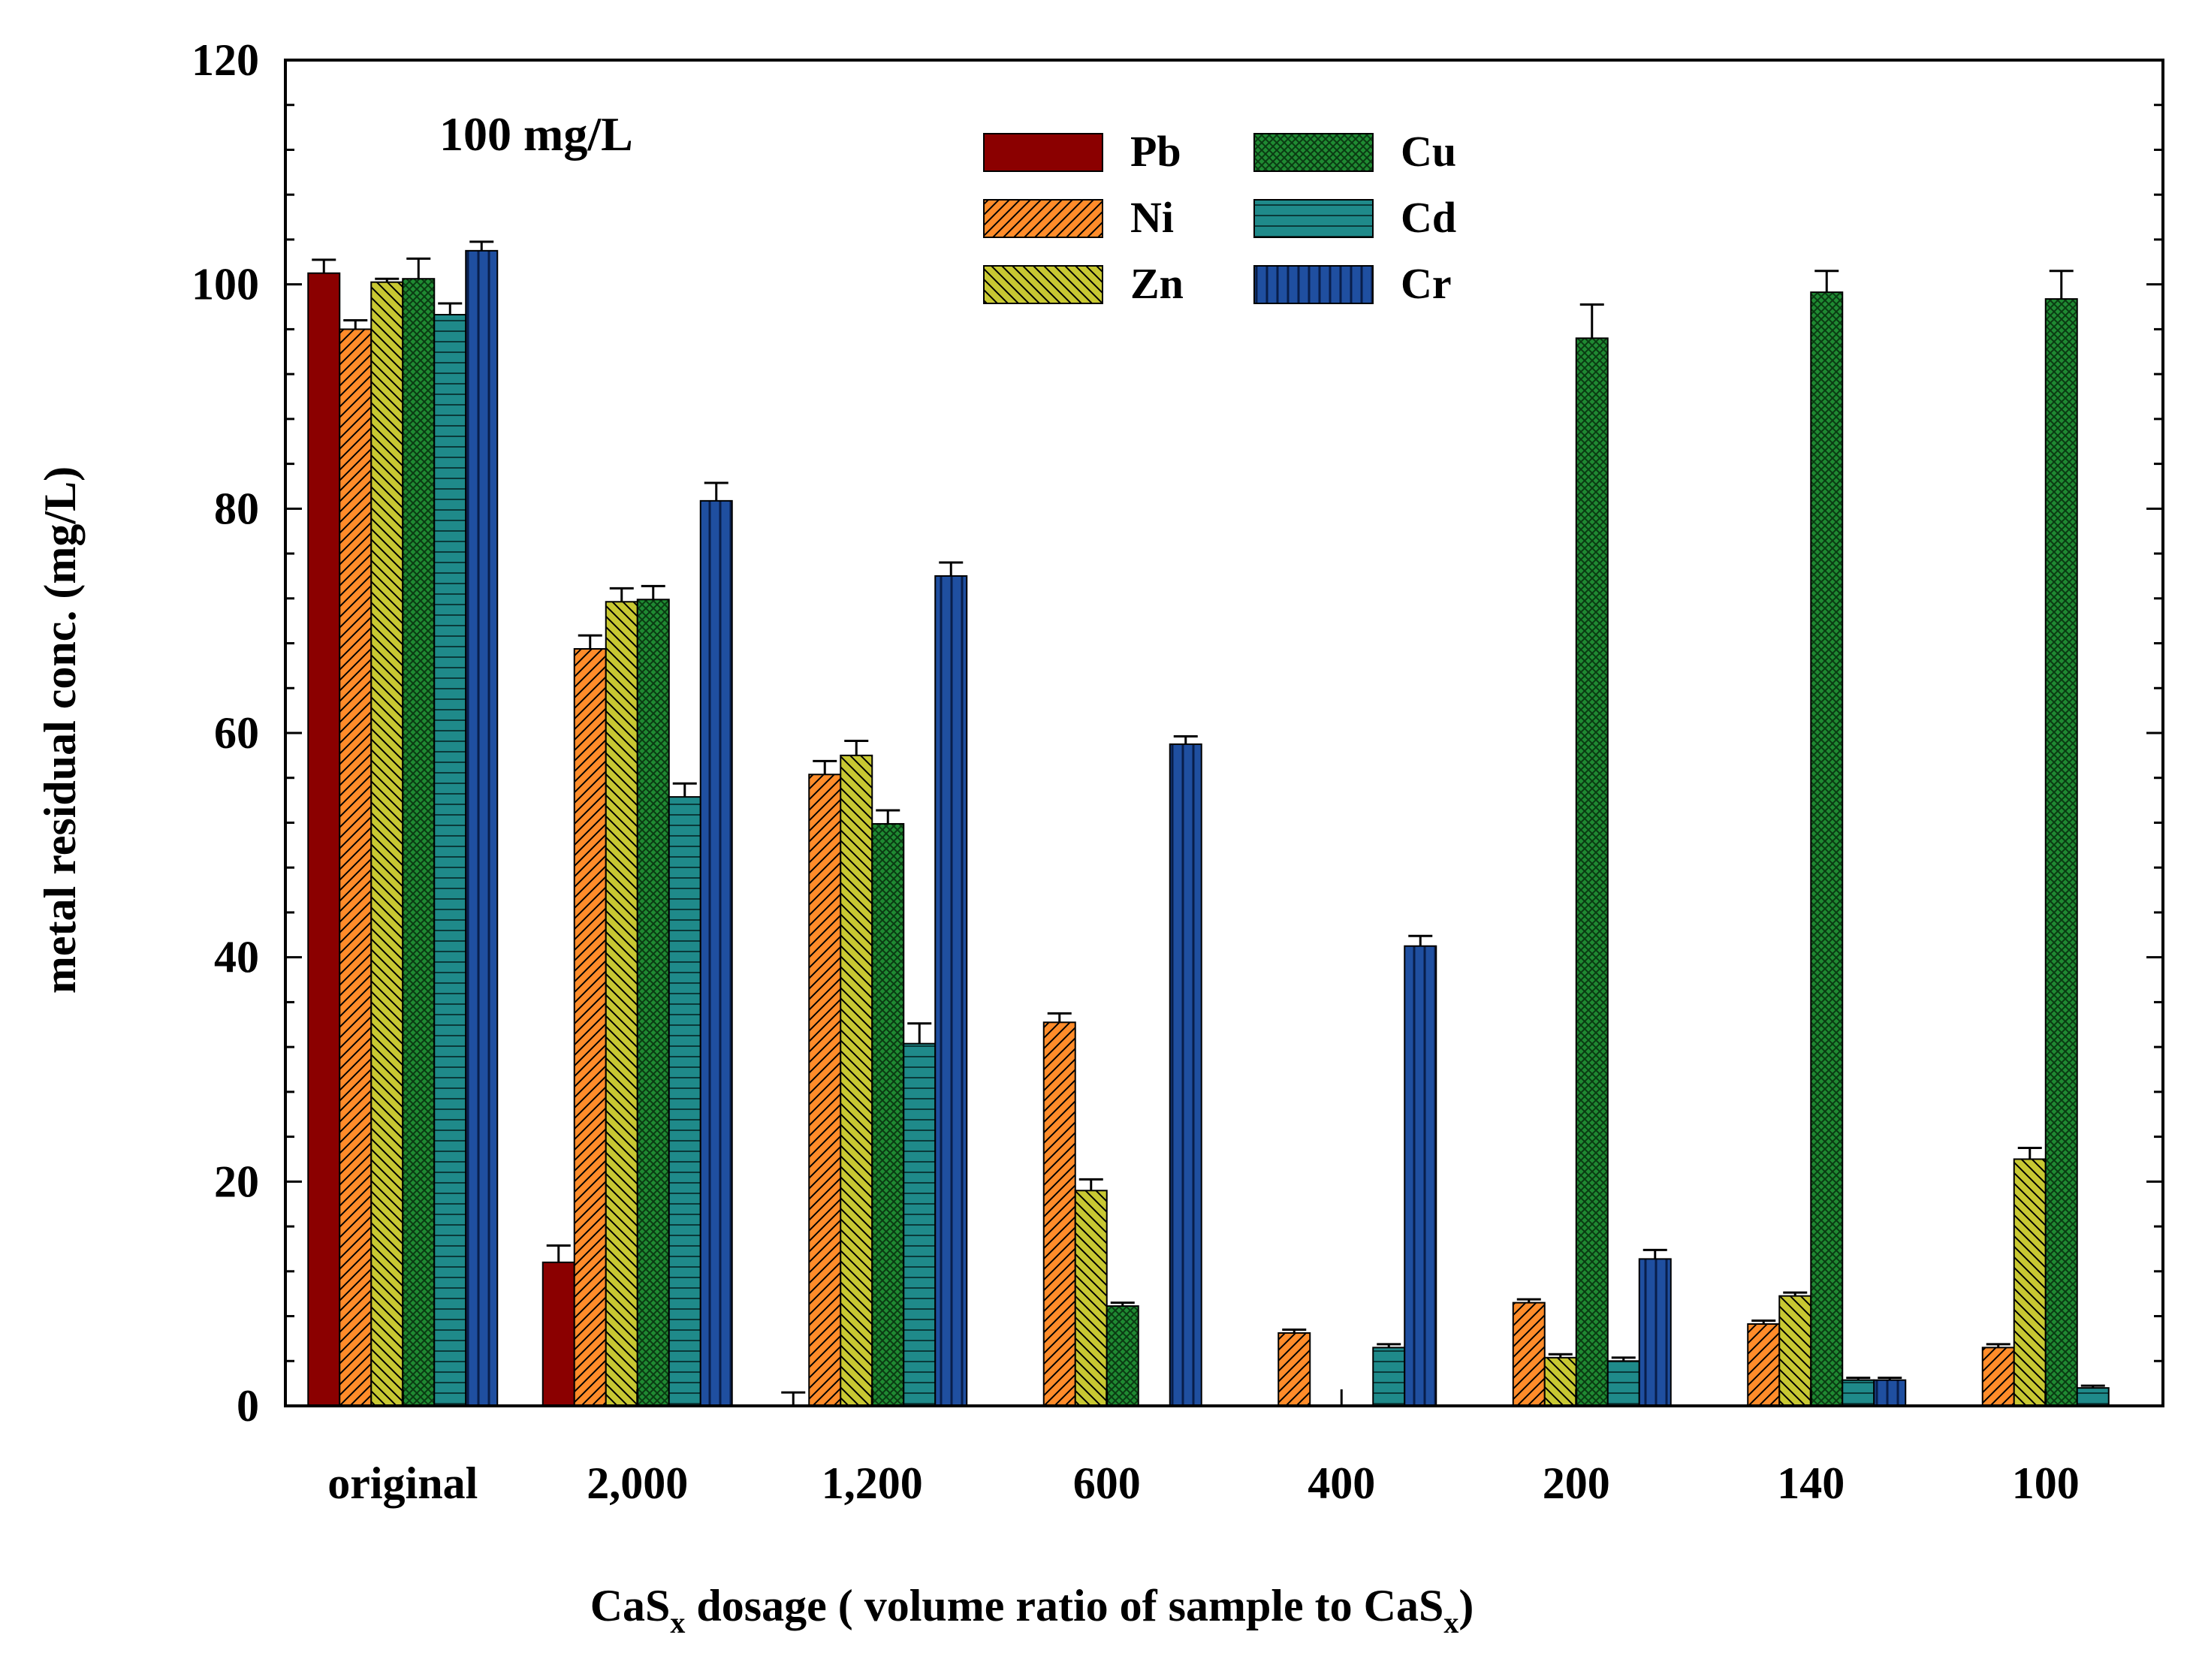  I want to click on legend-label-pb: Pb, so click(1155, 151).